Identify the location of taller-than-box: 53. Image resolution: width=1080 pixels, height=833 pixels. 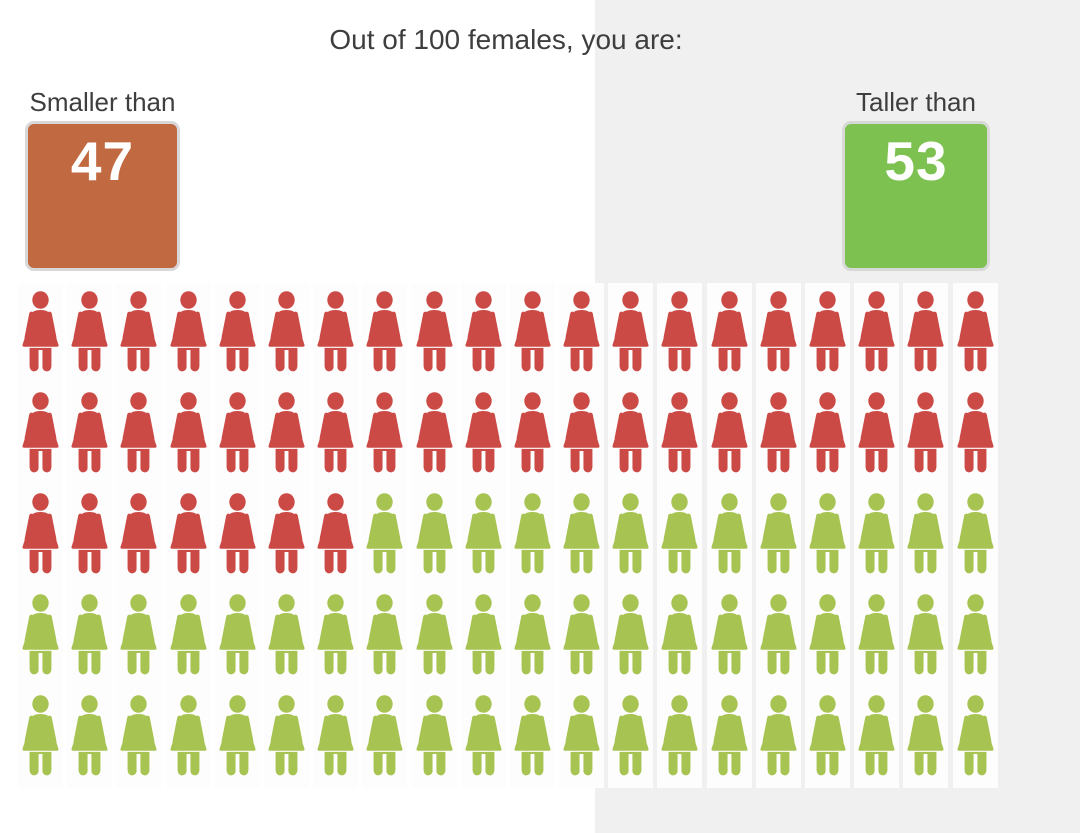
(916, 196).